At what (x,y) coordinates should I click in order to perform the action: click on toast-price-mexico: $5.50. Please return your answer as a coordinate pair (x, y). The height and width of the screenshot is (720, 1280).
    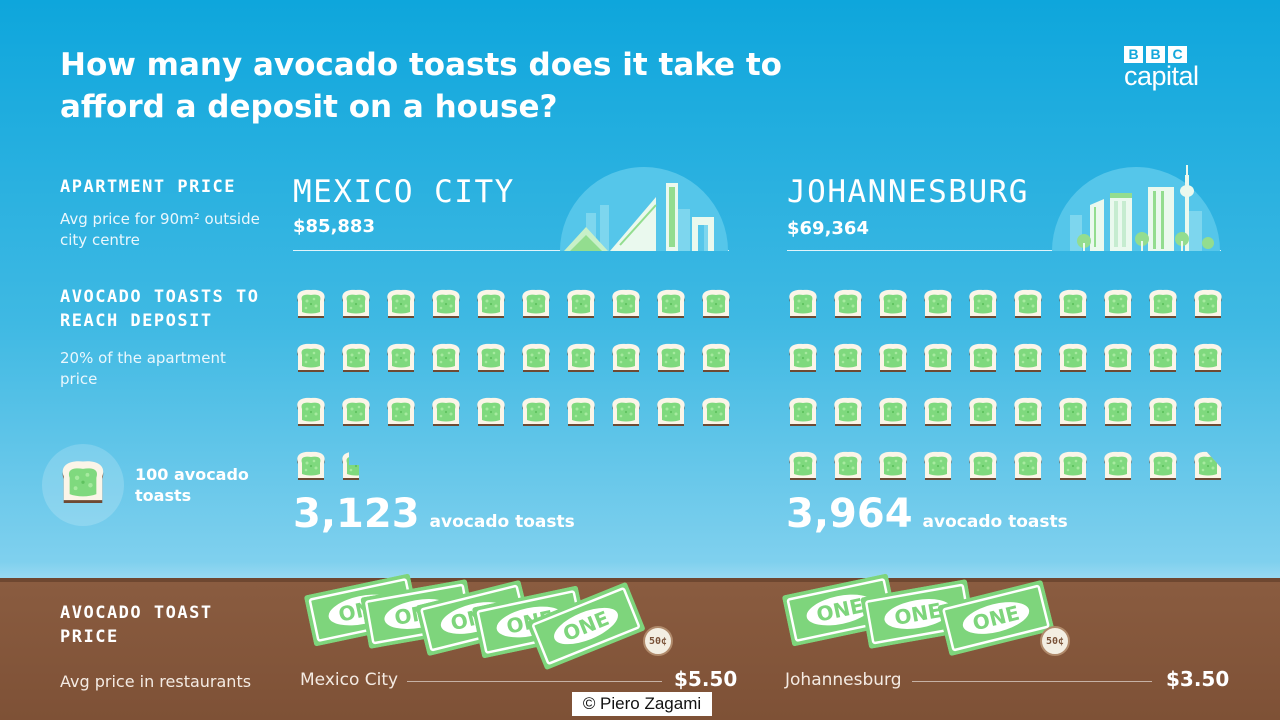
    Looking at the image, I should click on (706, 679).